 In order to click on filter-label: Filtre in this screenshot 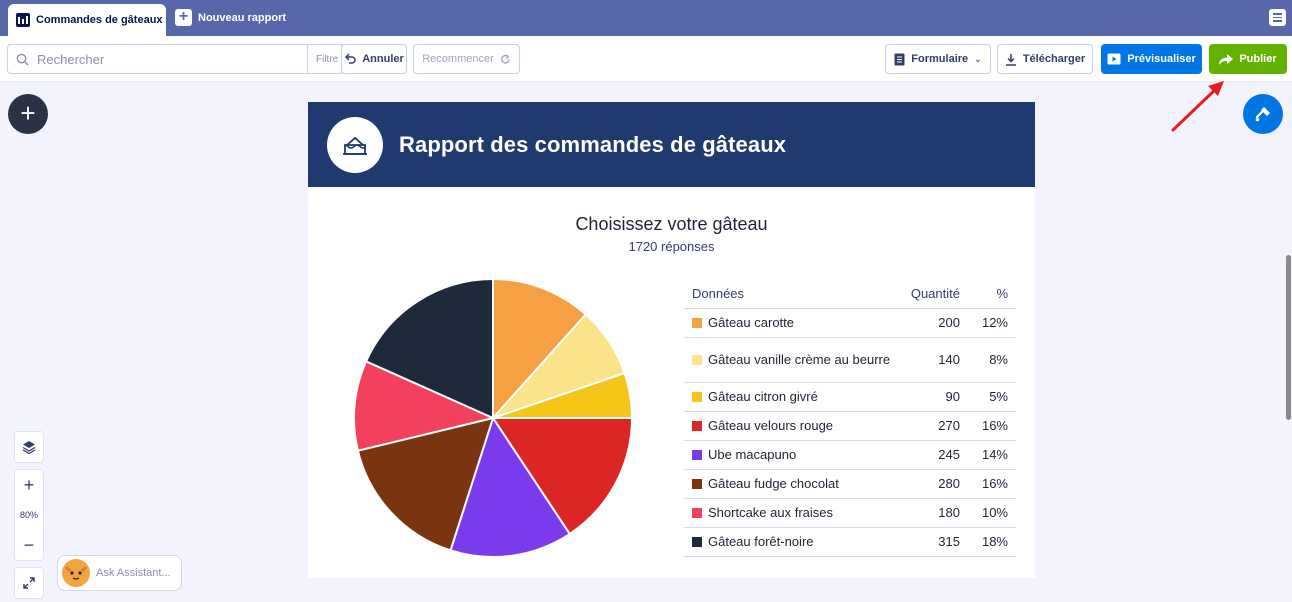, I will do `click(327, 59)`.